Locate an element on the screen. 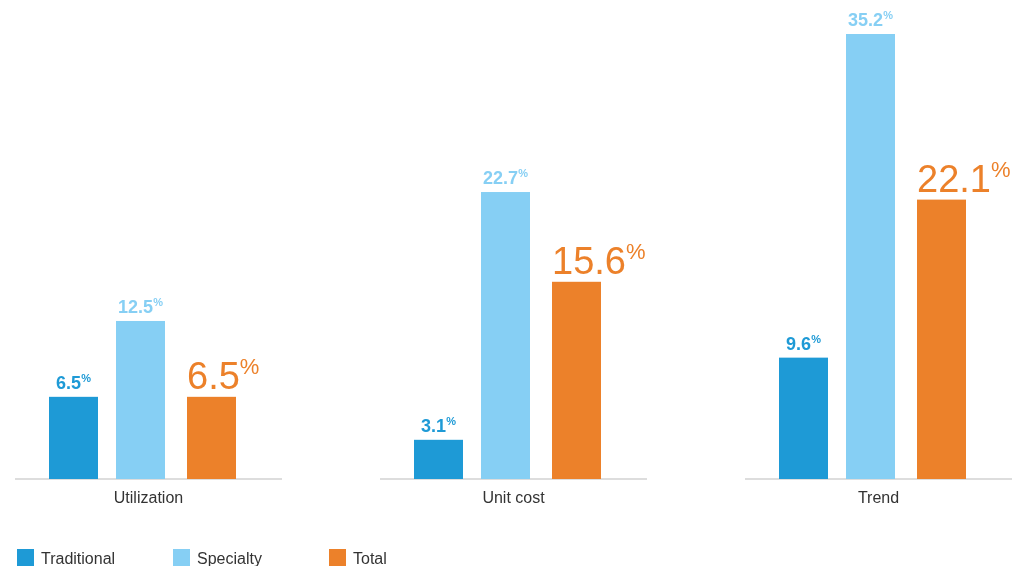  data-label: 15.6$^{%}$ is located at coordinates (599, 260).